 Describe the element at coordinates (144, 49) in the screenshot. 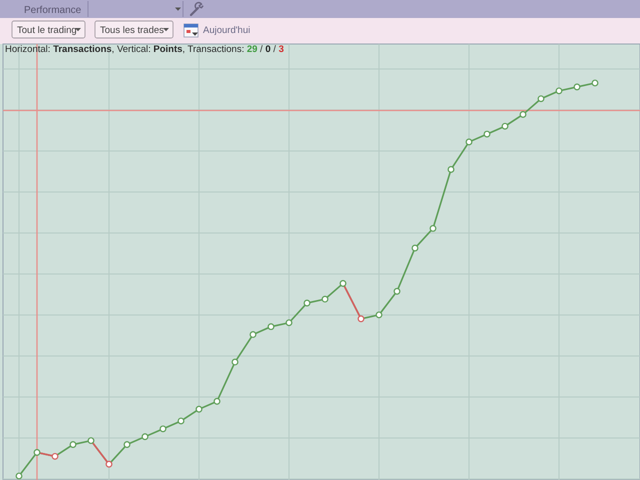

I see `chart-title: Horizontal: Transactions, Vertical: Points, Transactions: 29 / 0 / 3` at that location.